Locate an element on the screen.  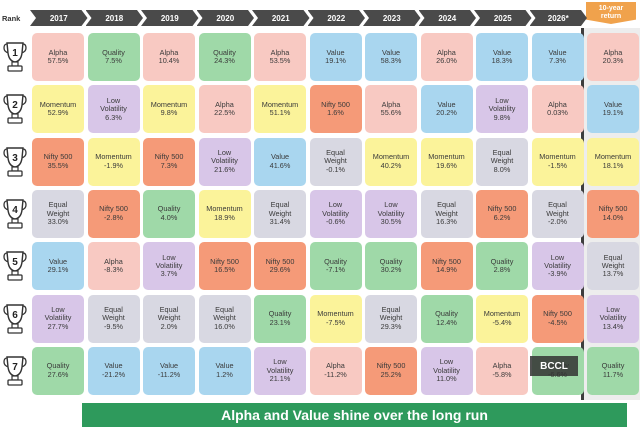
factor-cell: Alpha 53.5% is located at coordinates (280, 57).